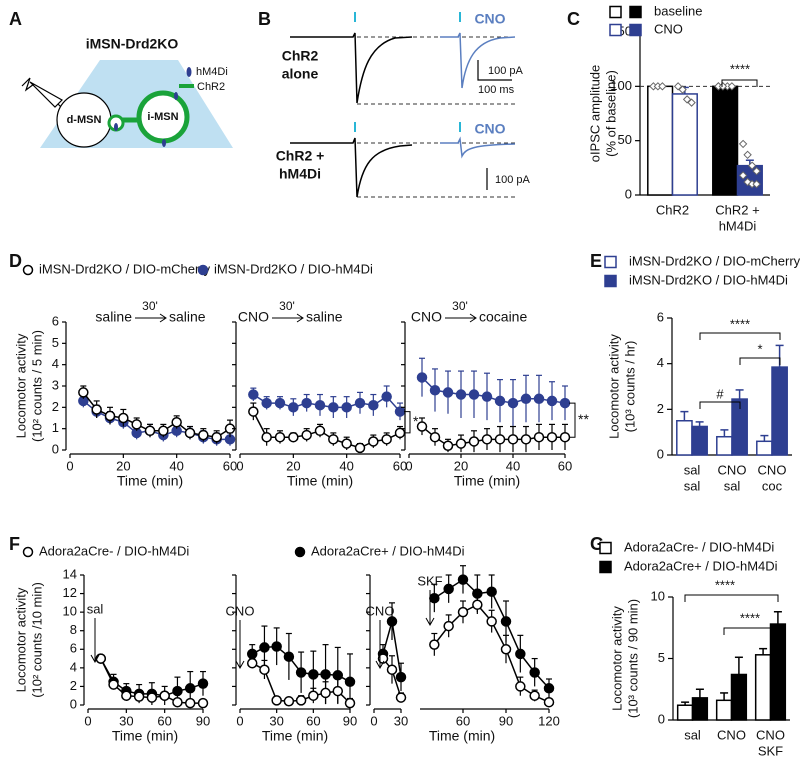 This screenshot has height=784, width=800. Describe the element at coordinates (759, 348) in the screenshot. I see `annotation: *` at that location.